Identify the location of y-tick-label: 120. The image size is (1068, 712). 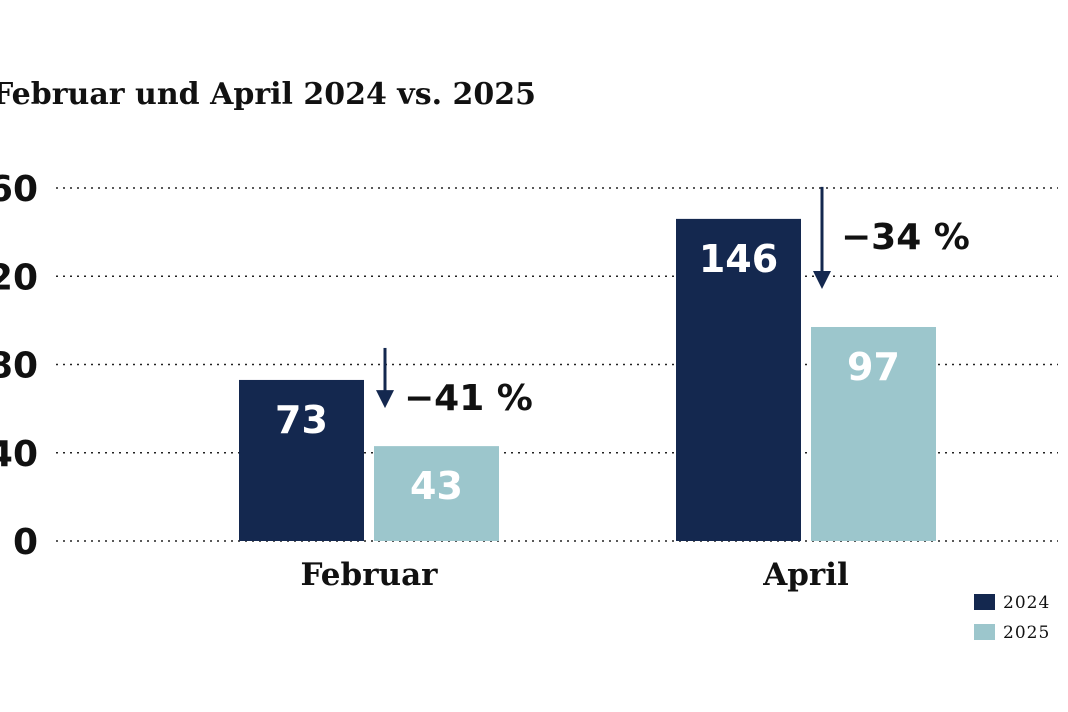
(19, 277).